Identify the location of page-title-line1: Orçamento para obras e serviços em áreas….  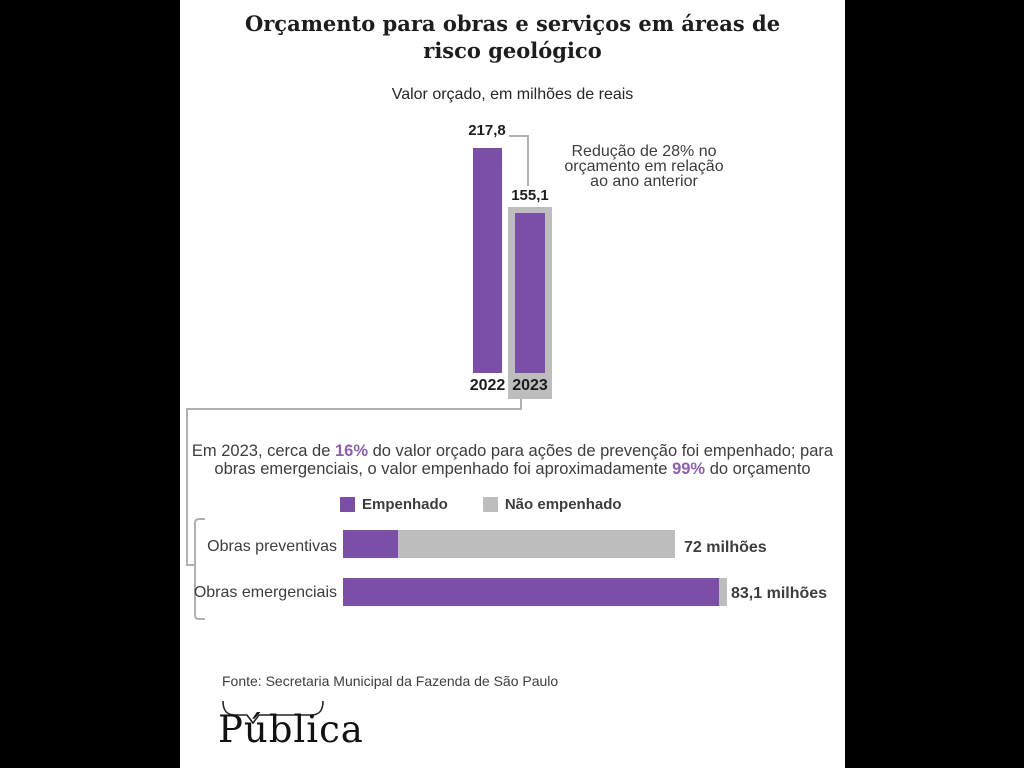
(512, 23).